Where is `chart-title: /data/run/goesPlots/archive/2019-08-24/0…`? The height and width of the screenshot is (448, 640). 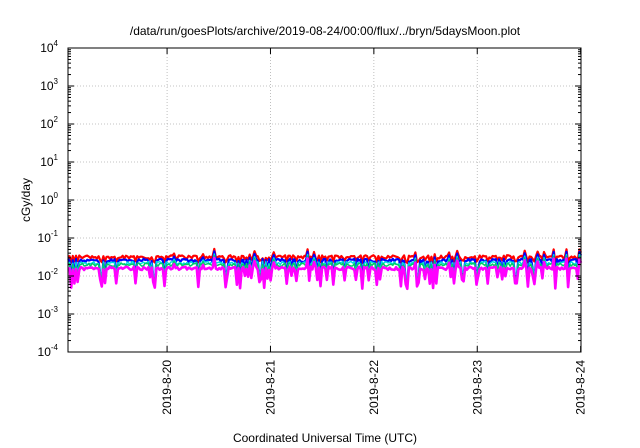 chart-title: /data/run/goesPlots/archive/2019-08-24/0… is located at coordinates (325, 31).